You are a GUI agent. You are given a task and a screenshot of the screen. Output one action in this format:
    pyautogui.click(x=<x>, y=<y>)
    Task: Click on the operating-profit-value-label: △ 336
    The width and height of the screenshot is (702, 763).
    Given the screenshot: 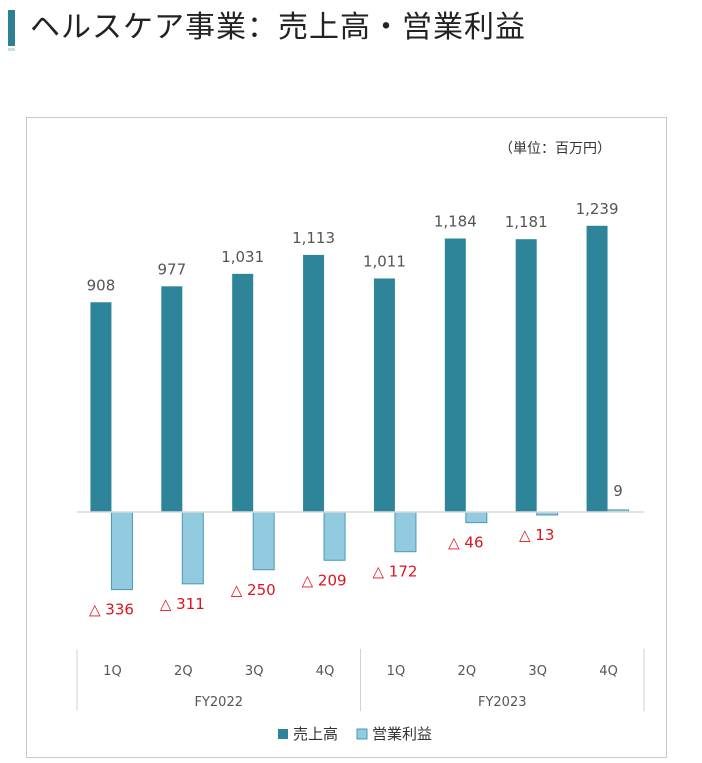 What is the action you would take?
    pyautogui.click(x=111, y=610)
    